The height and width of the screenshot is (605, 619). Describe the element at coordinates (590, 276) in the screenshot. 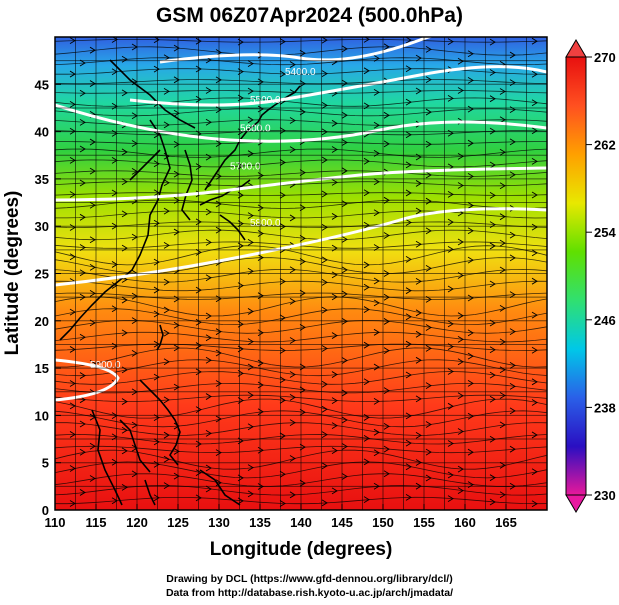

I see `colorbar: 270 262 254 246 238 230` at that location.